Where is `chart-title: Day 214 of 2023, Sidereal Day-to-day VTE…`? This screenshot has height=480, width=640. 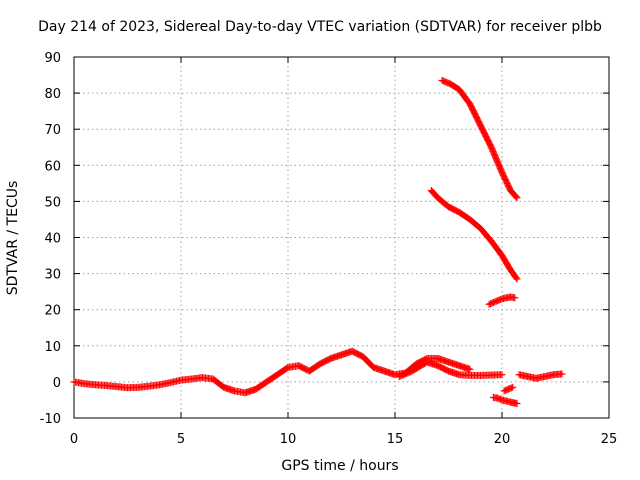 chart-title: Day 214 of 2023, Sidereal Day-to-day VTE… is located at coordinates (320, 27).